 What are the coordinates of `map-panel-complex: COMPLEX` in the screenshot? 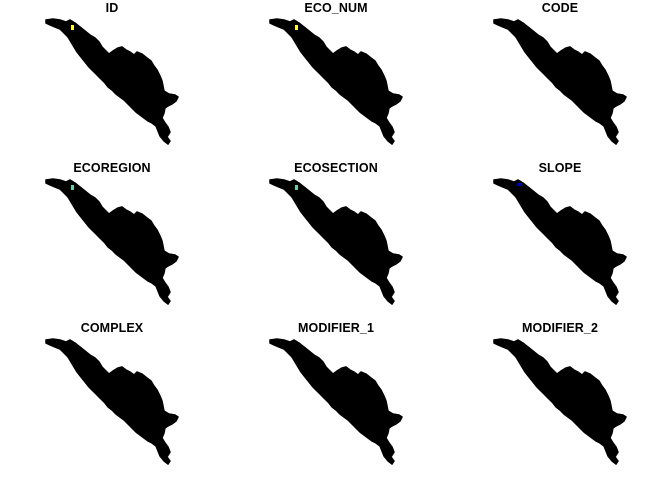 It's located at (112, 400).